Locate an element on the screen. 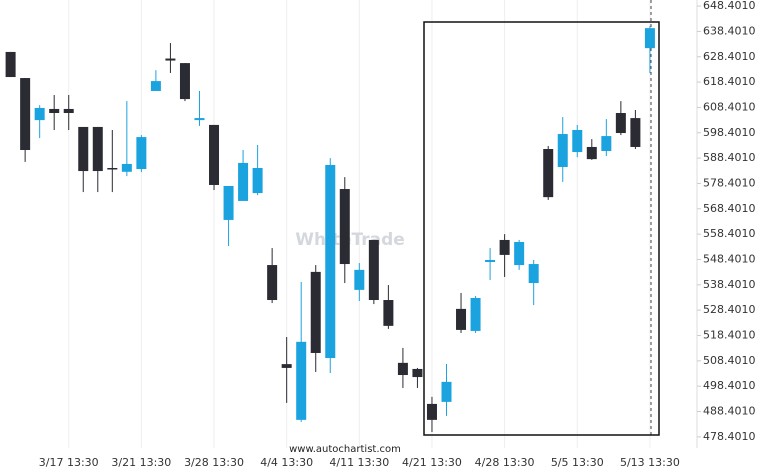  x-tick-label: 3/17 13:30 is located at coordinates (69, 462).